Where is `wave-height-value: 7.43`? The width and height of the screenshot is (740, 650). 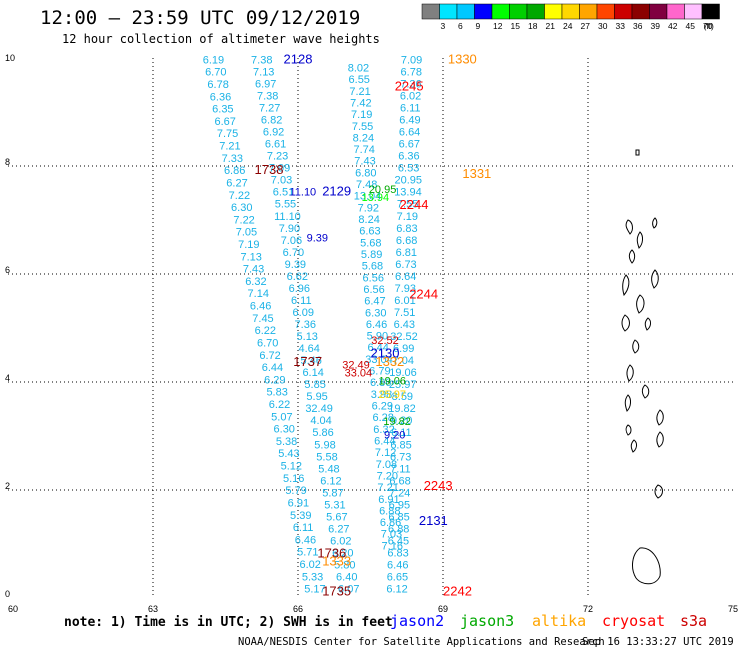 wave-height-value: 7.43 is located at coordinates (253, 270).